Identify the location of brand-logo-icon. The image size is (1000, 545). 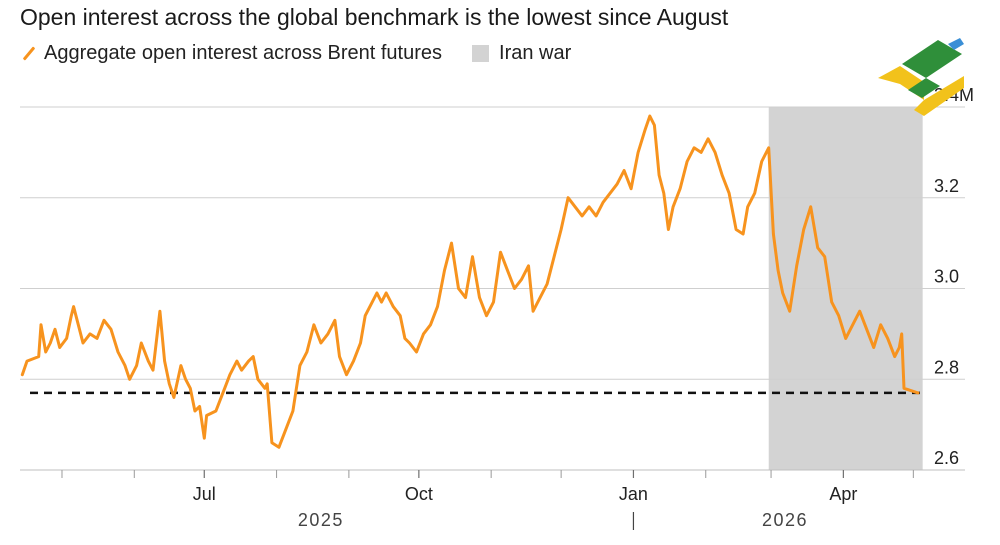
(921, 77).